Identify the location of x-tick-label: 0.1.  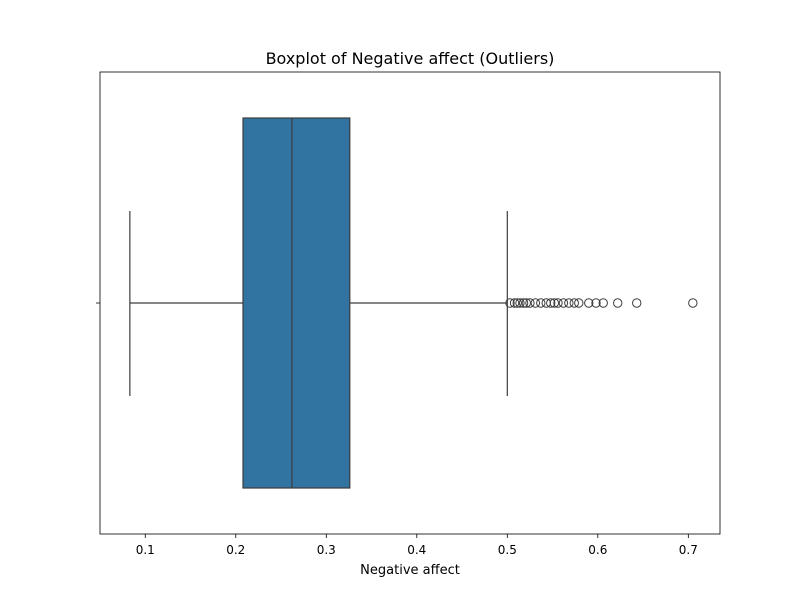
(145, 550).